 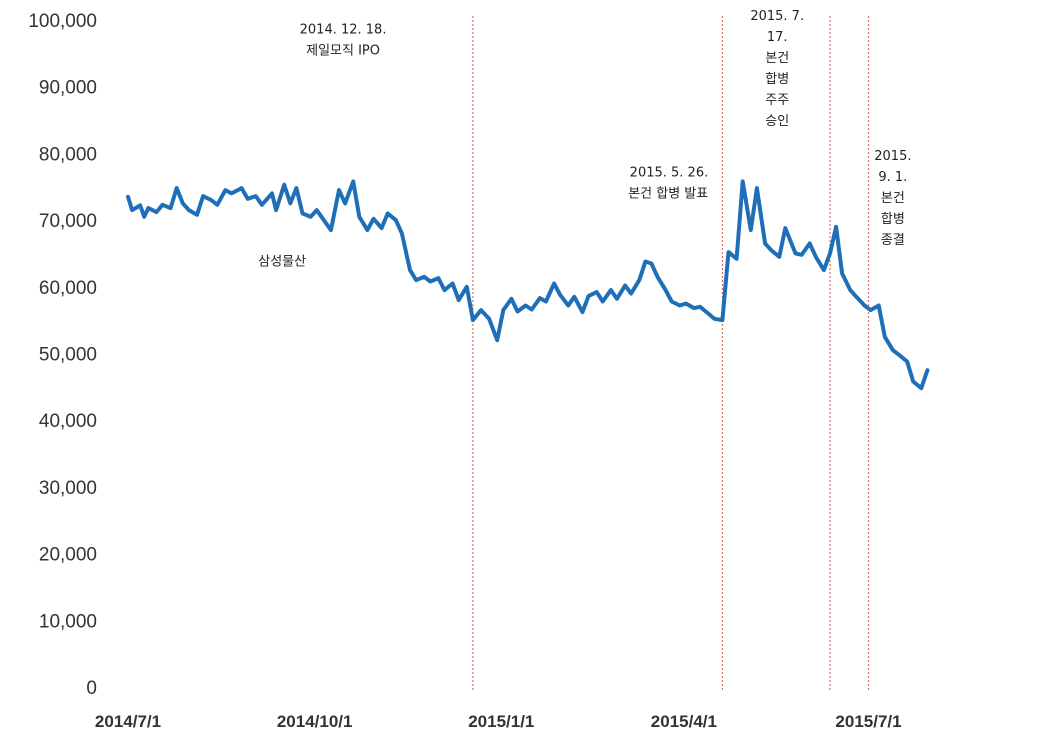 What do you see at coordinates (68, 221) in the screenshot?
I see `y-tick-label: 70,000` at bounding box center [68, 221].